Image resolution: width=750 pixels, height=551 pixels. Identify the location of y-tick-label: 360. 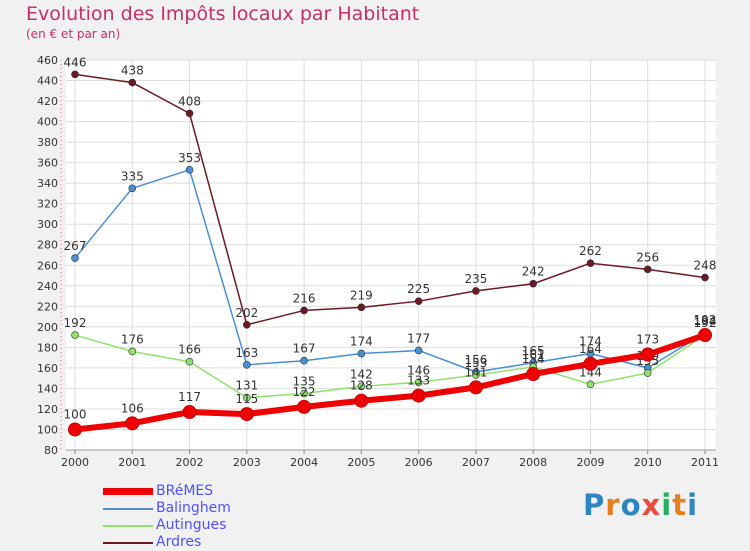
(47, 163).